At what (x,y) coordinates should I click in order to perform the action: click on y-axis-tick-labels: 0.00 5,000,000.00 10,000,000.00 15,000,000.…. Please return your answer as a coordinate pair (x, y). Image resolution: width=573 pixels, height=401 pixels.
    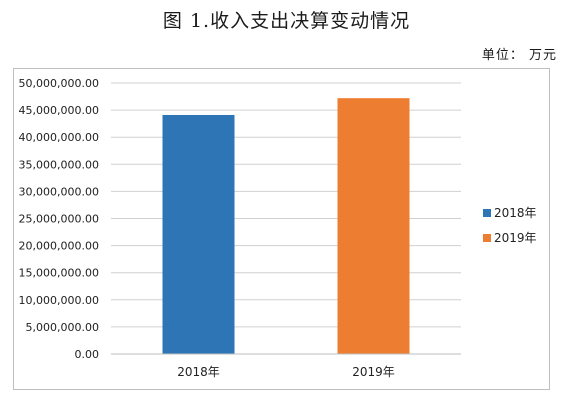
    Looking at the image, I should click on (59, 219).